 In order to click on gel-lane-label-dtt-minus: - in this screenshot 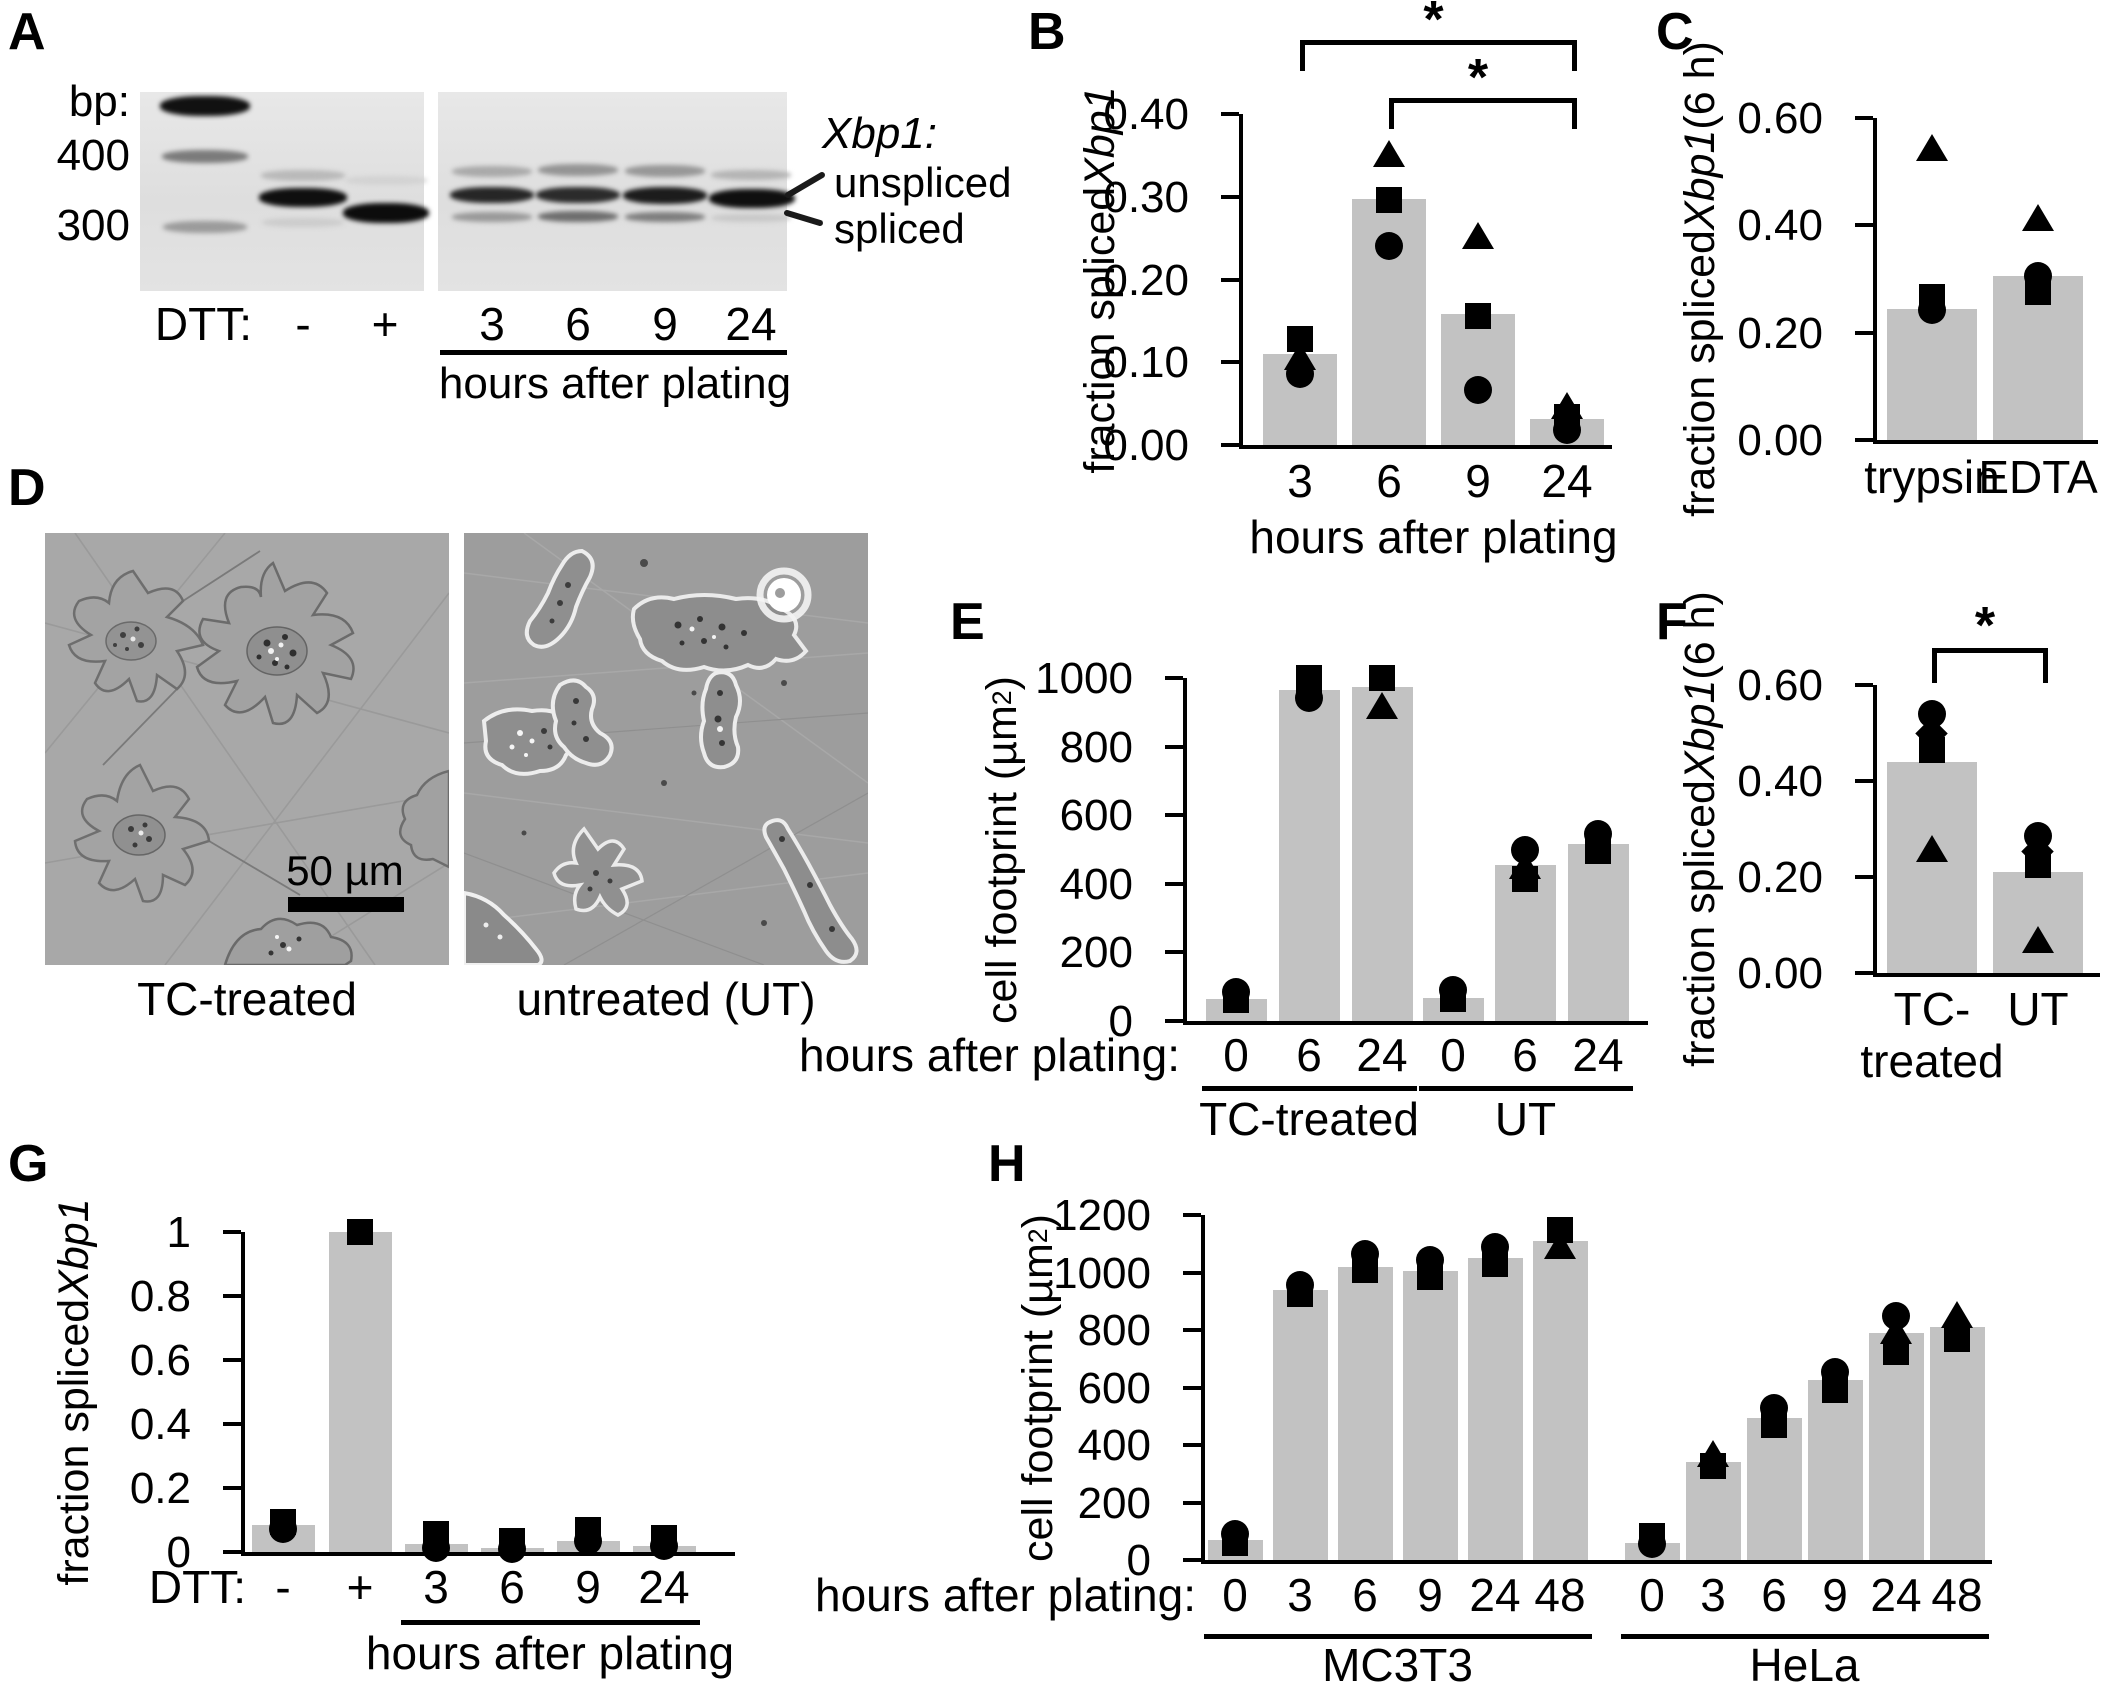, I will do `click(303, 324)`.